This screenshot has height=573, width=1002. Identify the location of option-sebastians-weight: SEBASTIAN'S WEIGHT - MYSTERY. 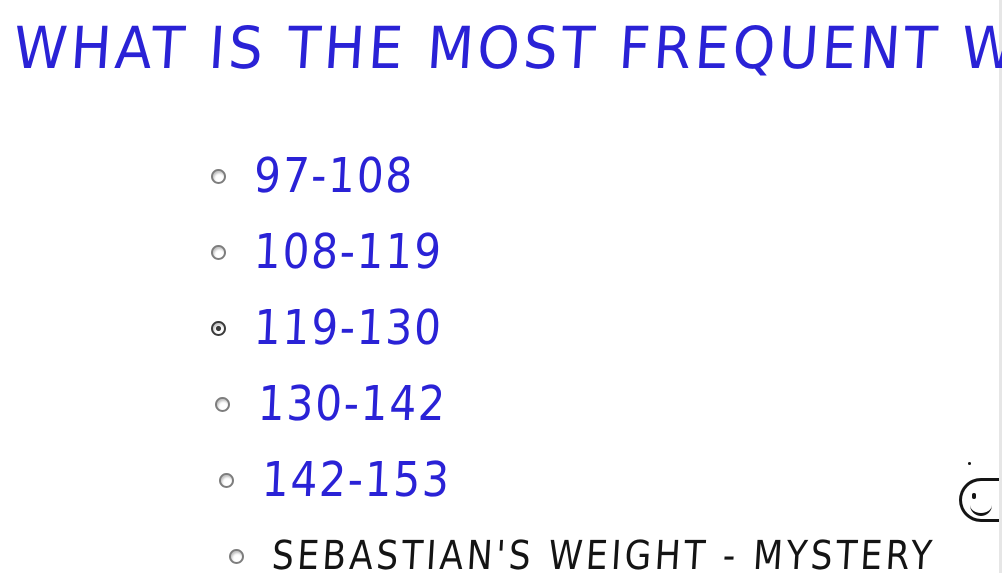
(615, 545).